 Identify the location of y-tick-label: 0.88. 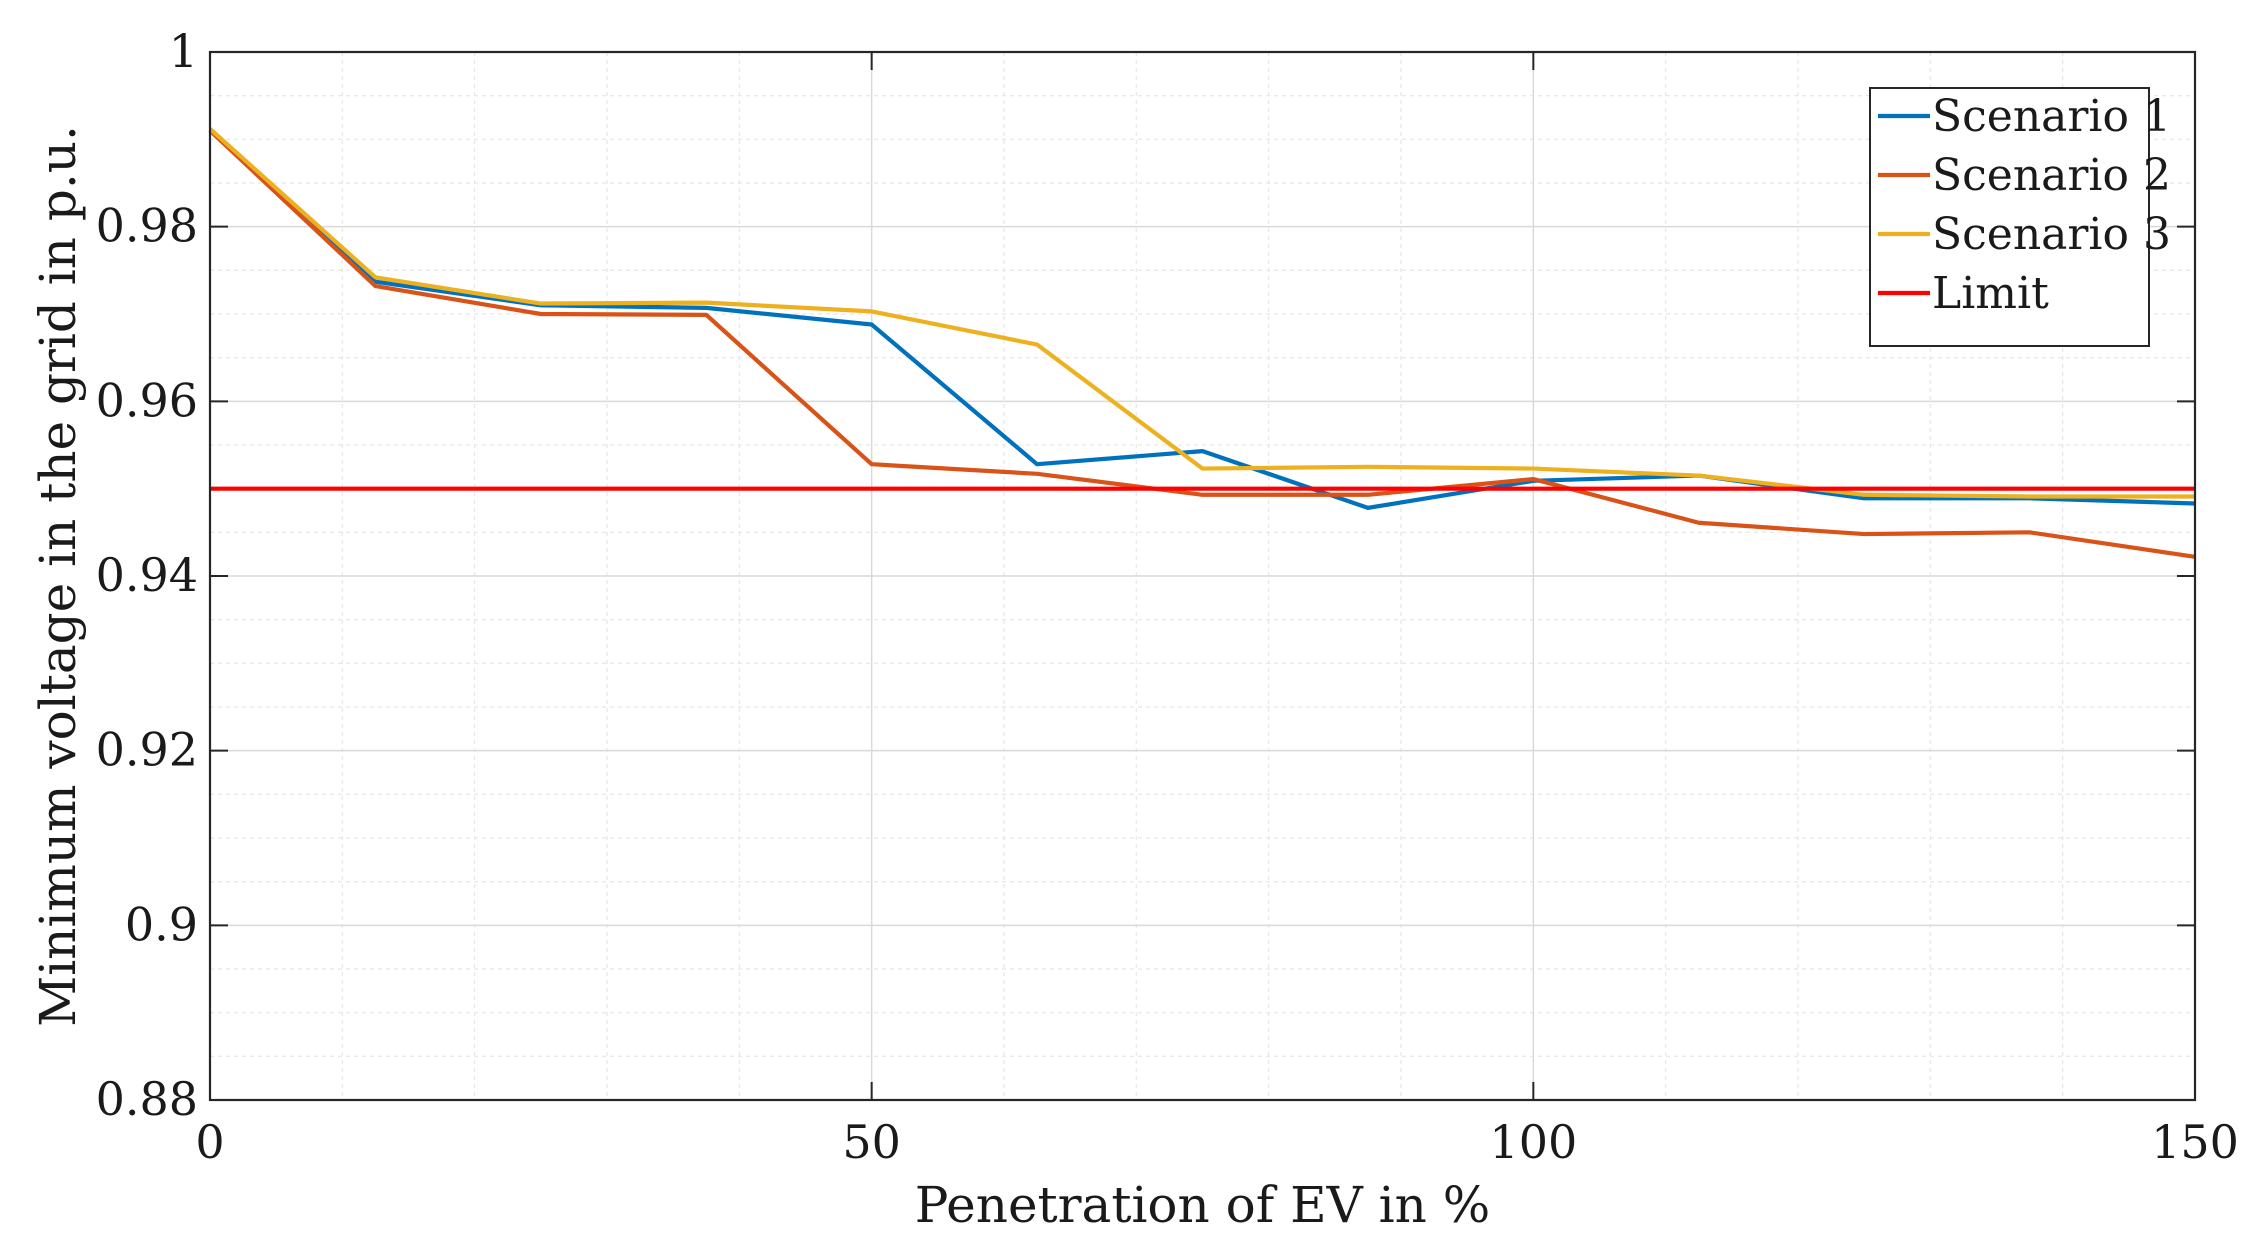
(147, 1099).